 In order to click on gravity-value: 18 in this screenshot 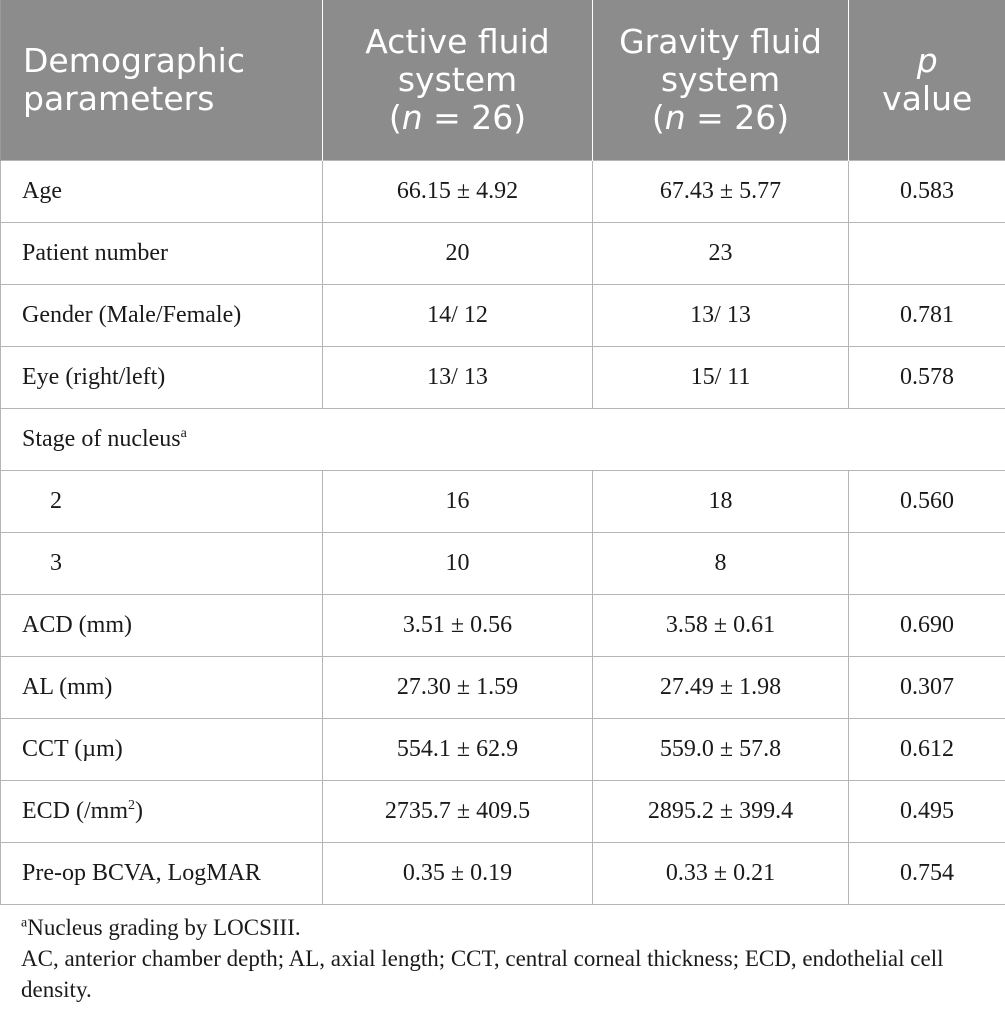, I will do `click(720, 501)`.